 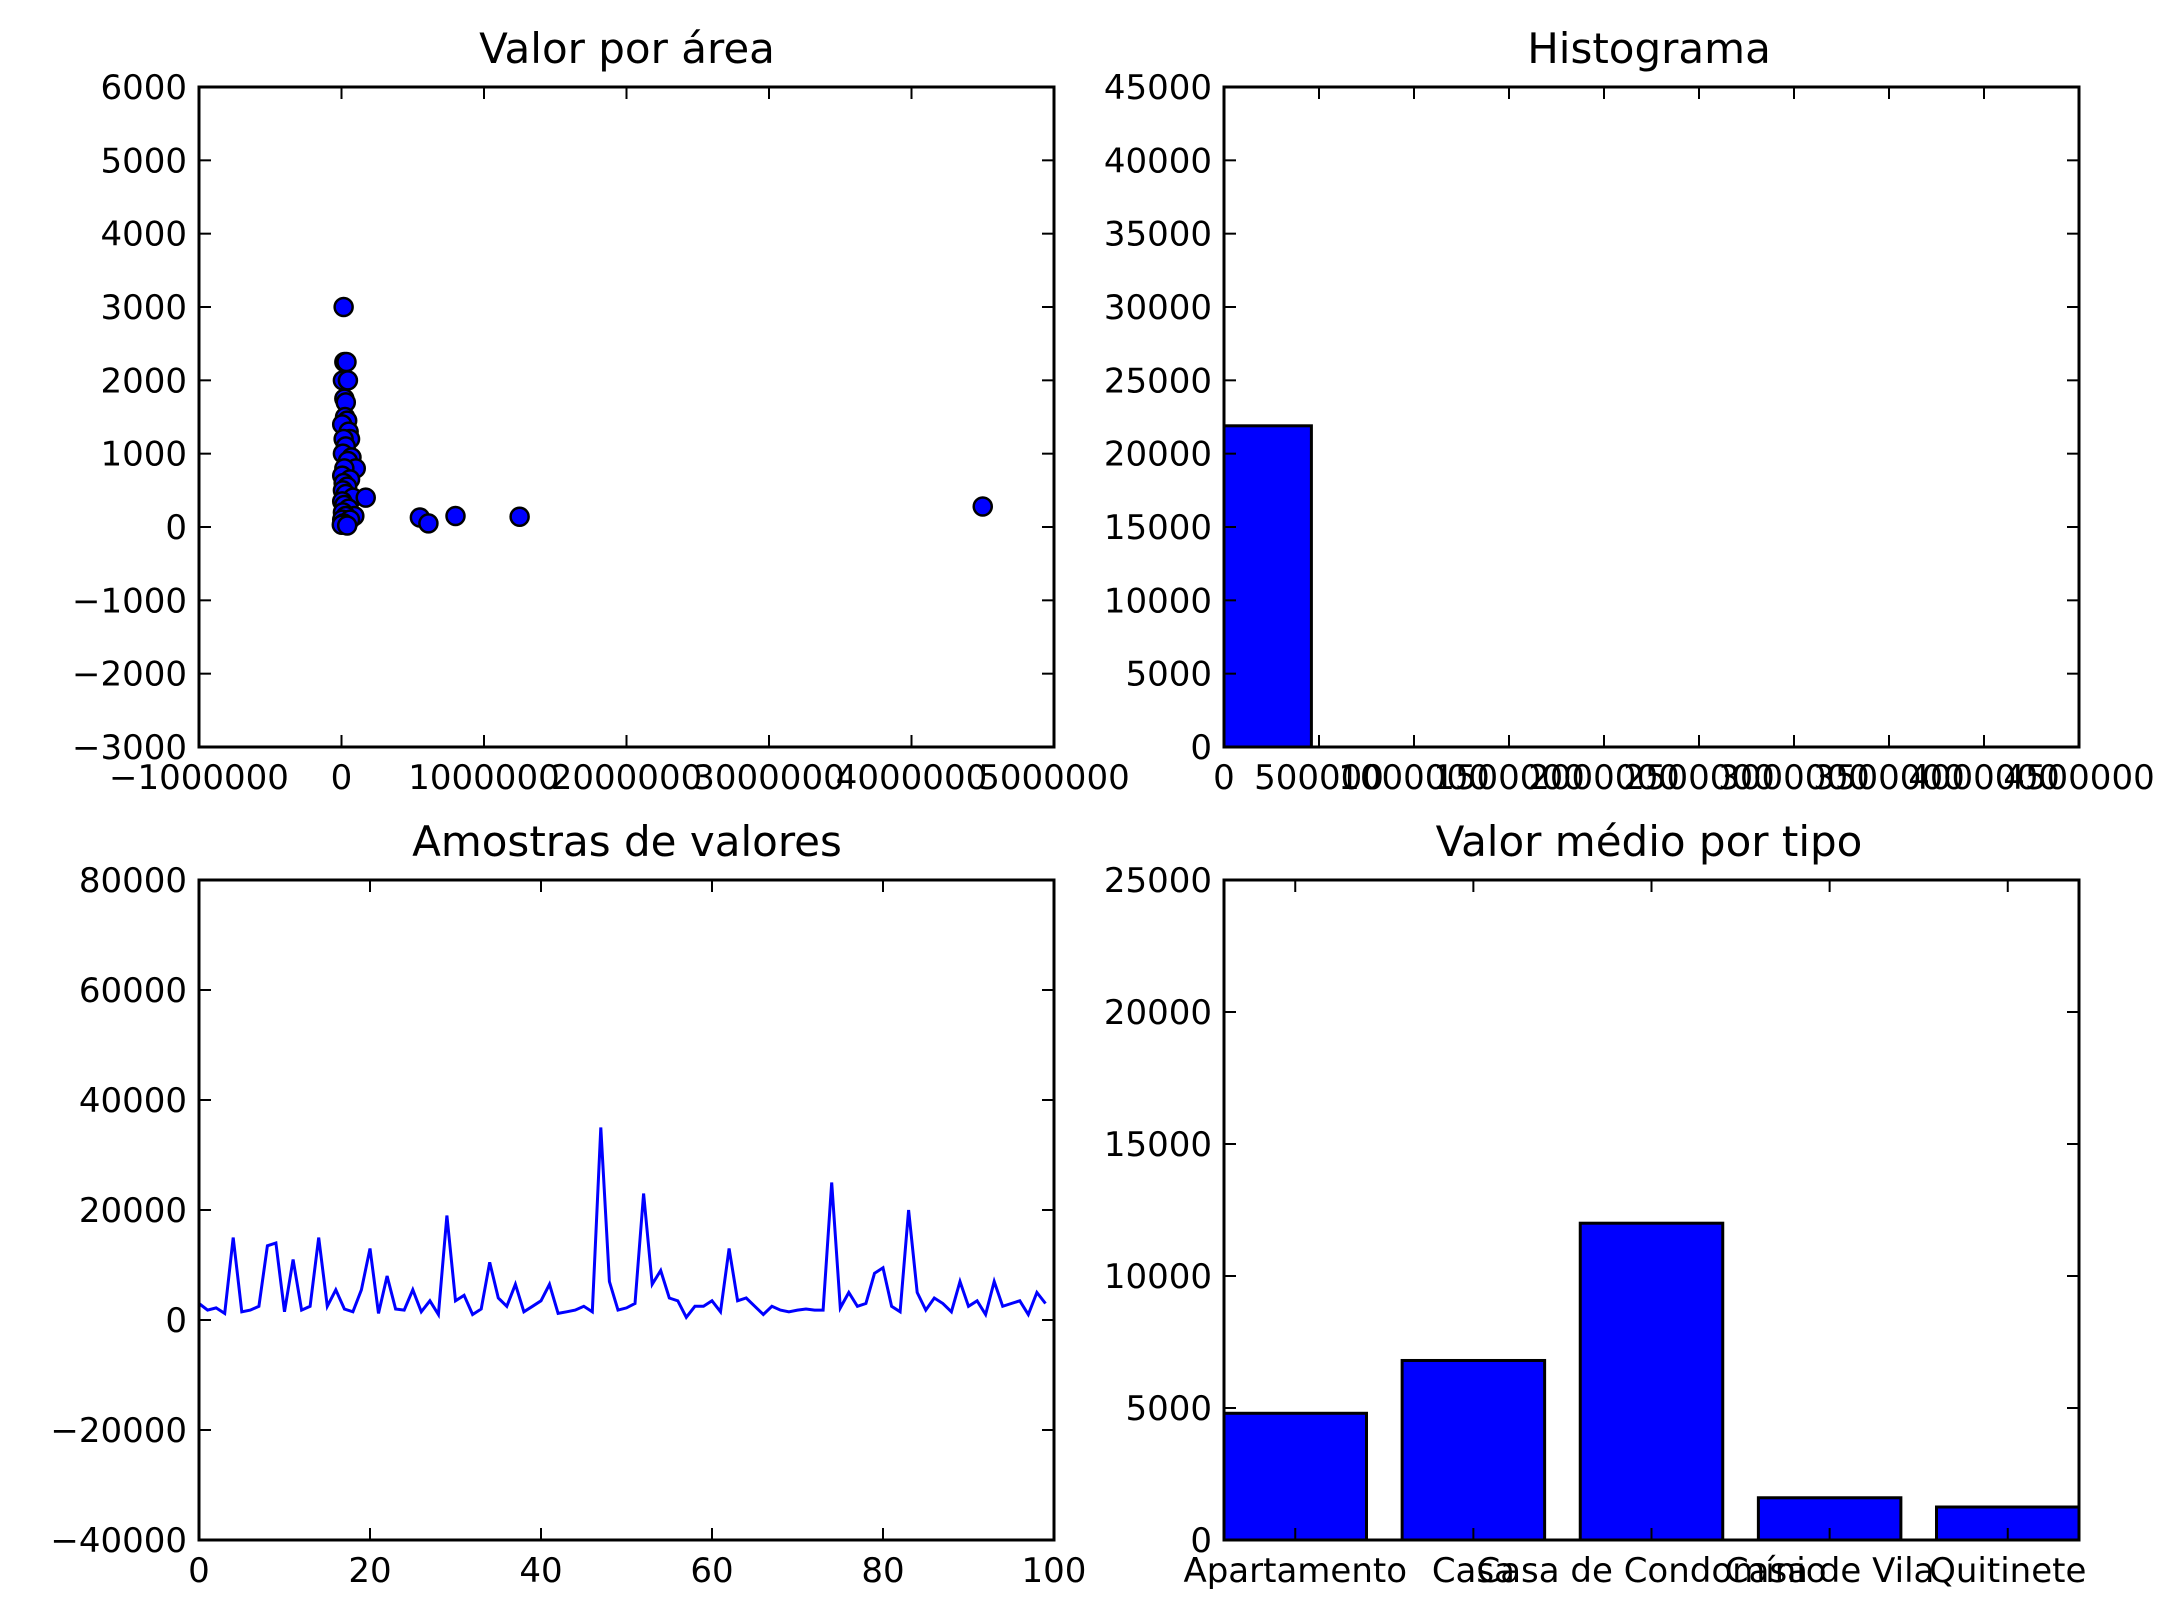 I want to click on x-tick-label: 1500000, so click(x=1508, y=778).